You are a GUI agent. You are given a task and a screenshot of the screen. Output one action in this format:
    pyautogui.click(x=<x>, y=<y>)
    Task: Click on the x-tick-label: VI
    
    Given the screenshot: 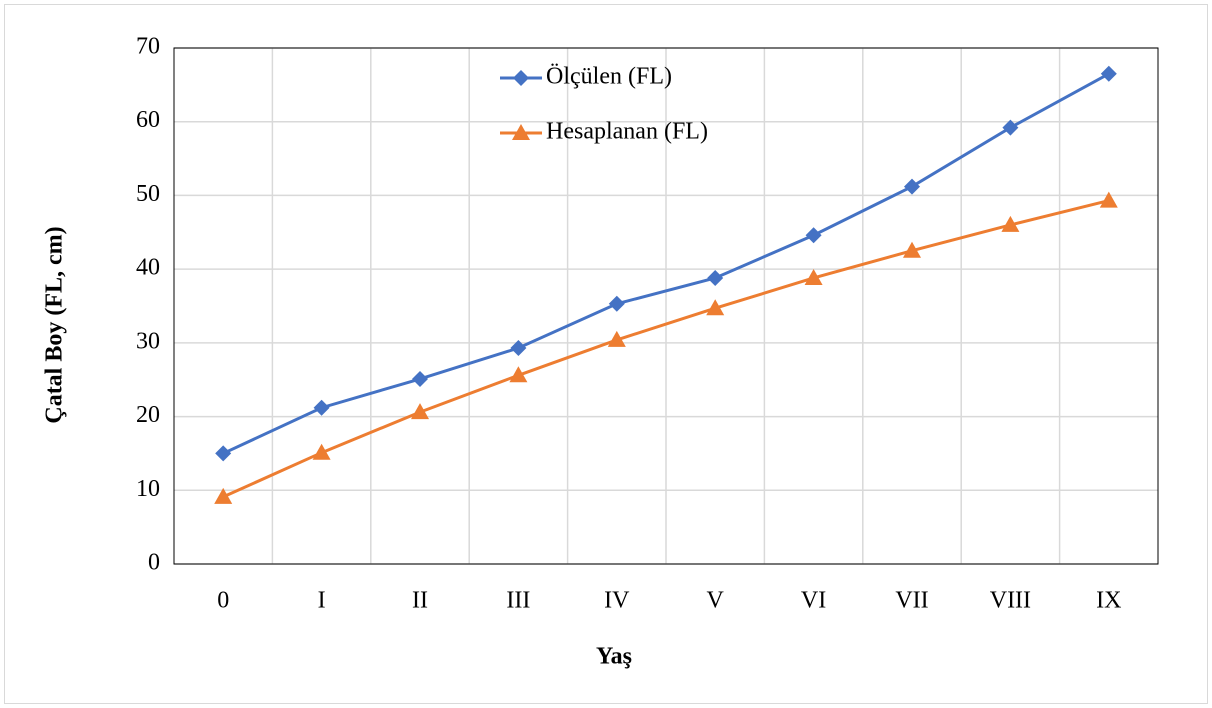 What is the action you would take?
    pyautogui.click(x=813, y=601)
    